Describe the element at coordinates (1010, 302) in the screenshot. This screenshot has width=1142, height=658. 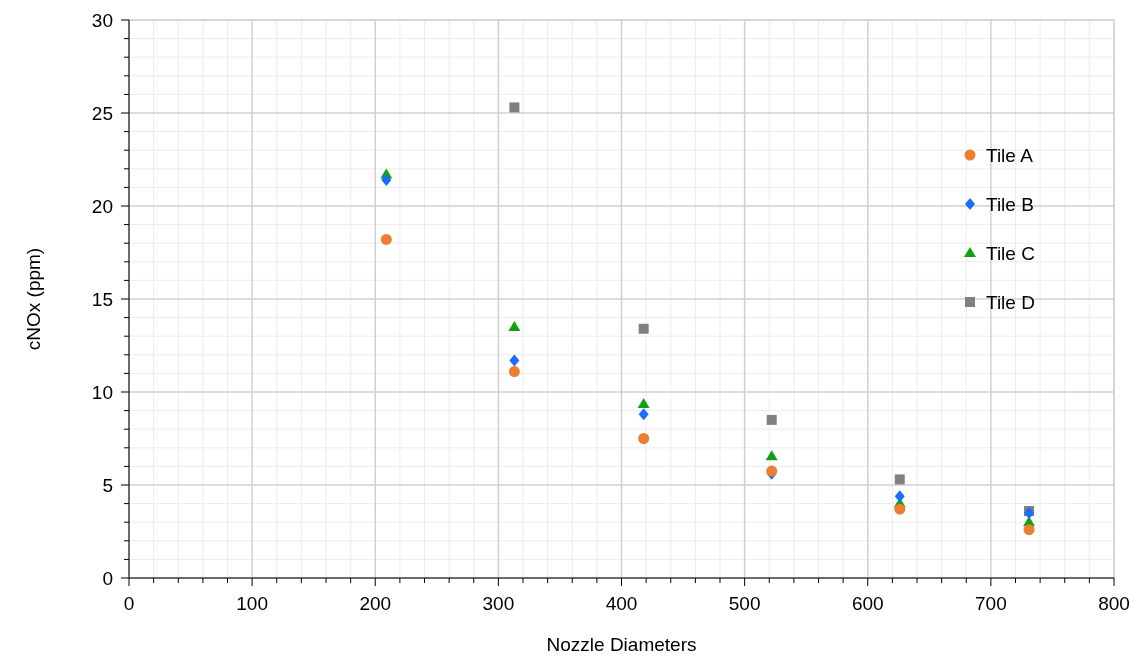
I see `legend-label: Tile D` at that location.